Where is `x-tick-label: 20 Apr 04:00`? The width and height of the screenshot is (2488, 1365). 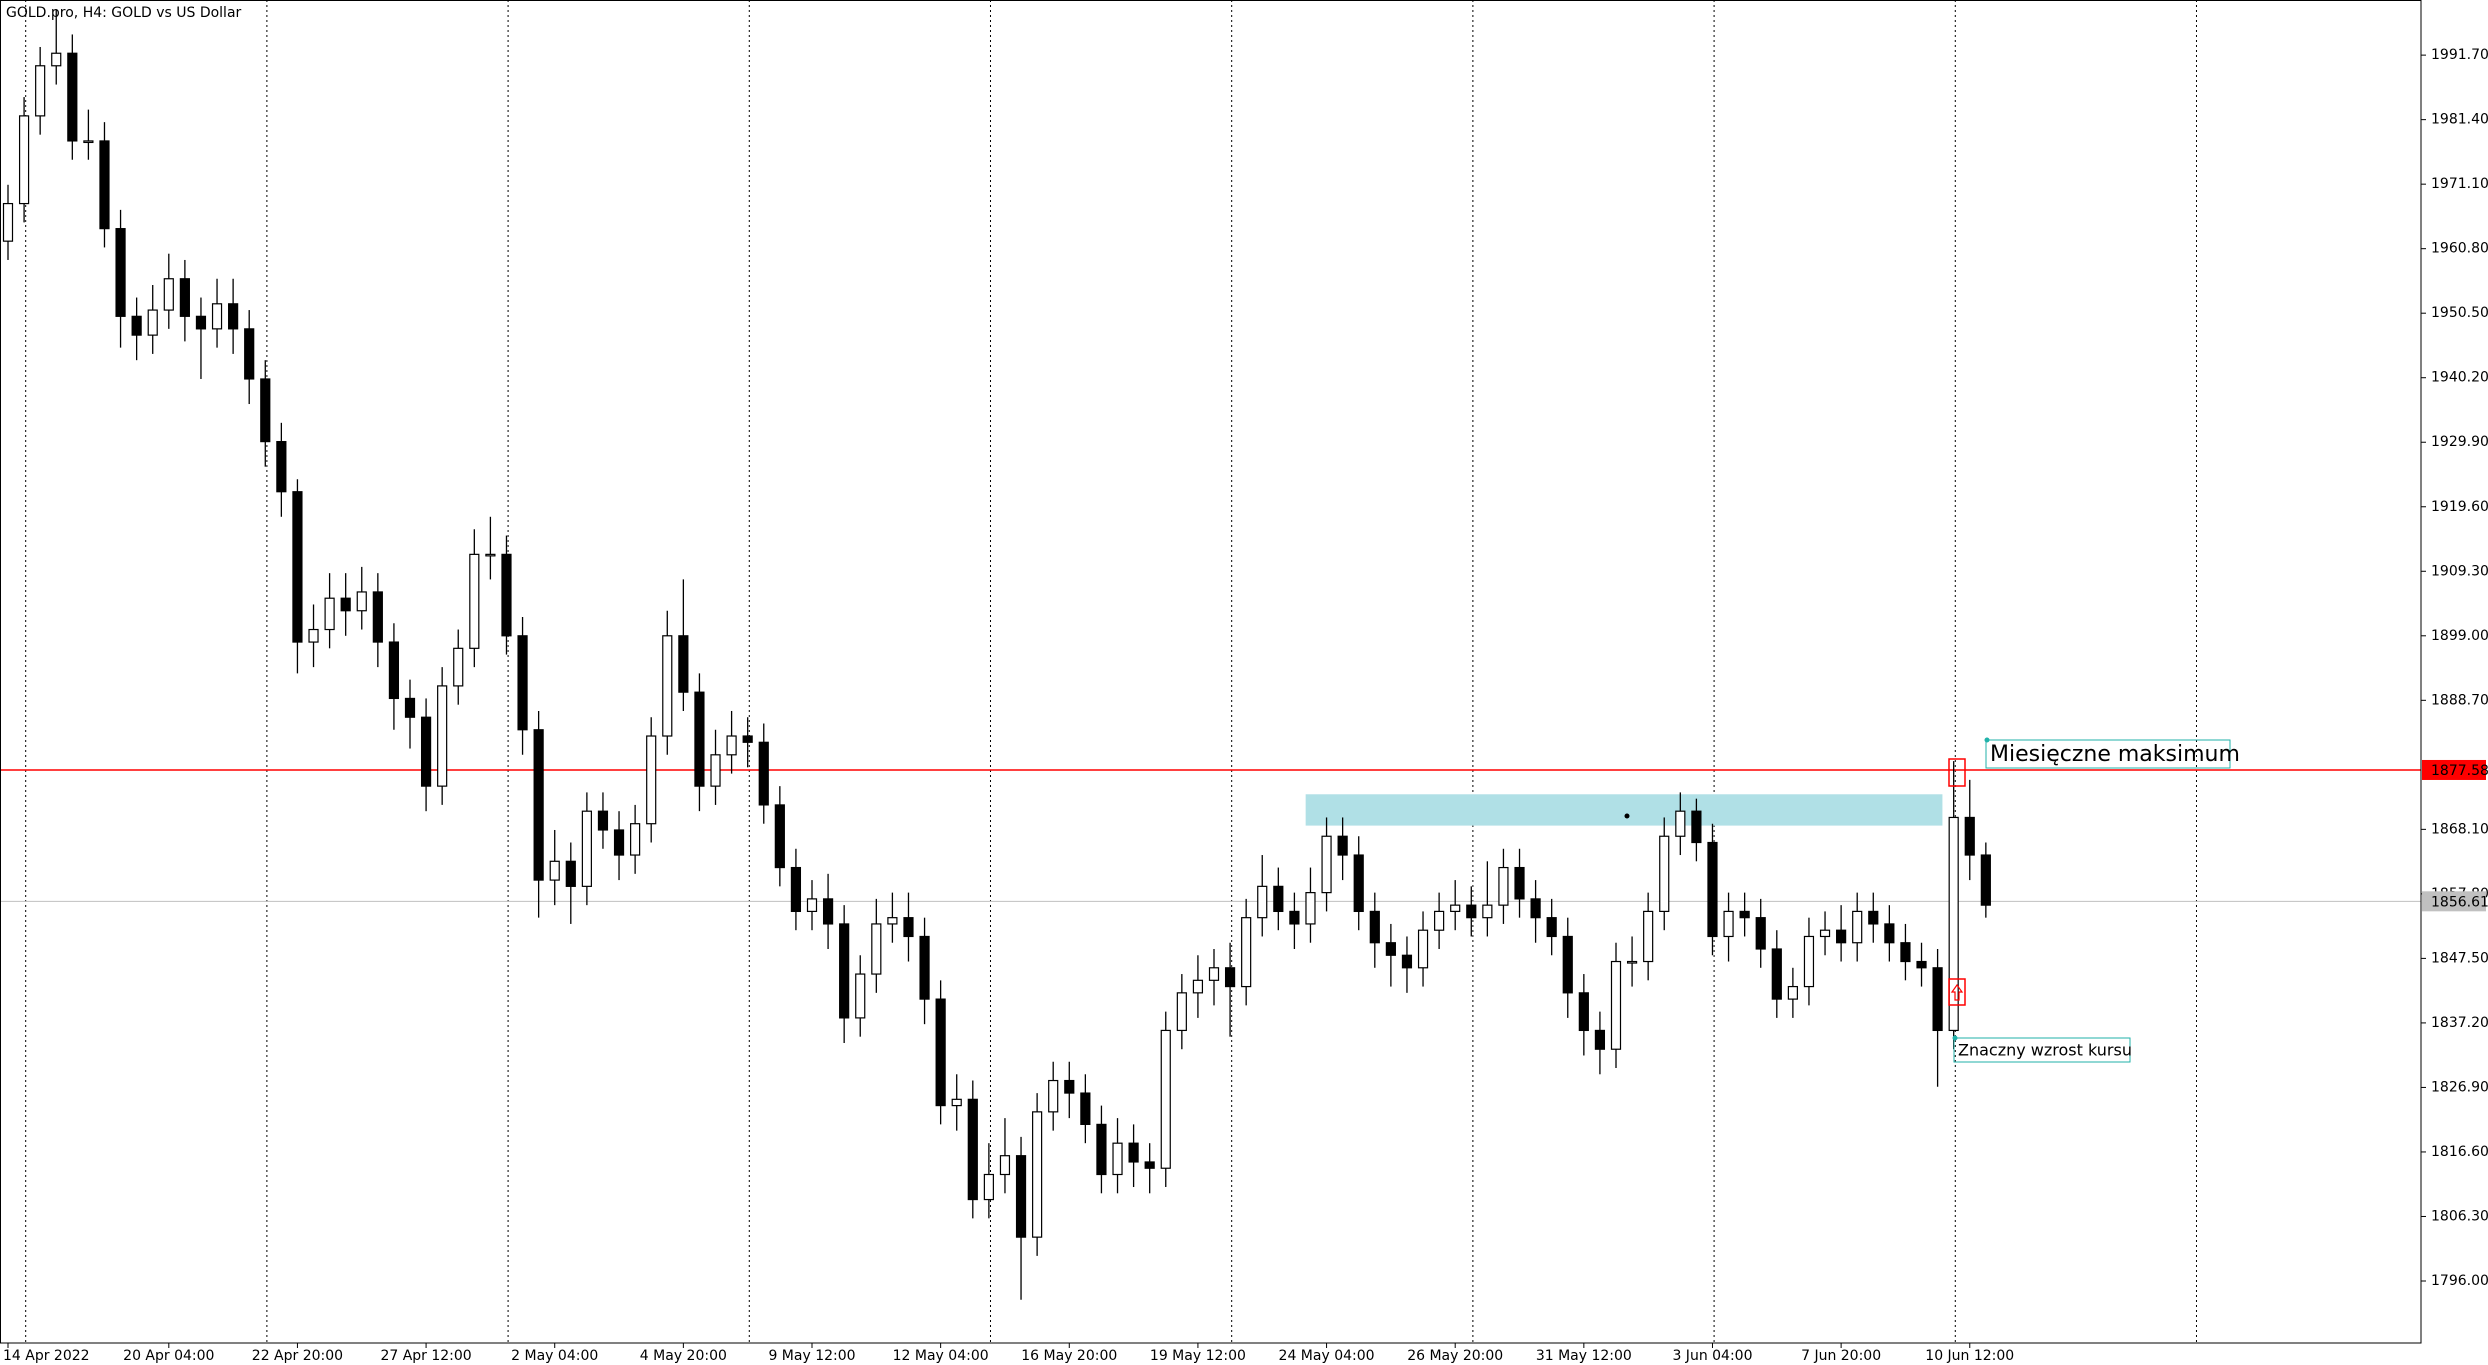
x-tick-label: 20 Apr 04:00 is located at coordinates (168, 1356).